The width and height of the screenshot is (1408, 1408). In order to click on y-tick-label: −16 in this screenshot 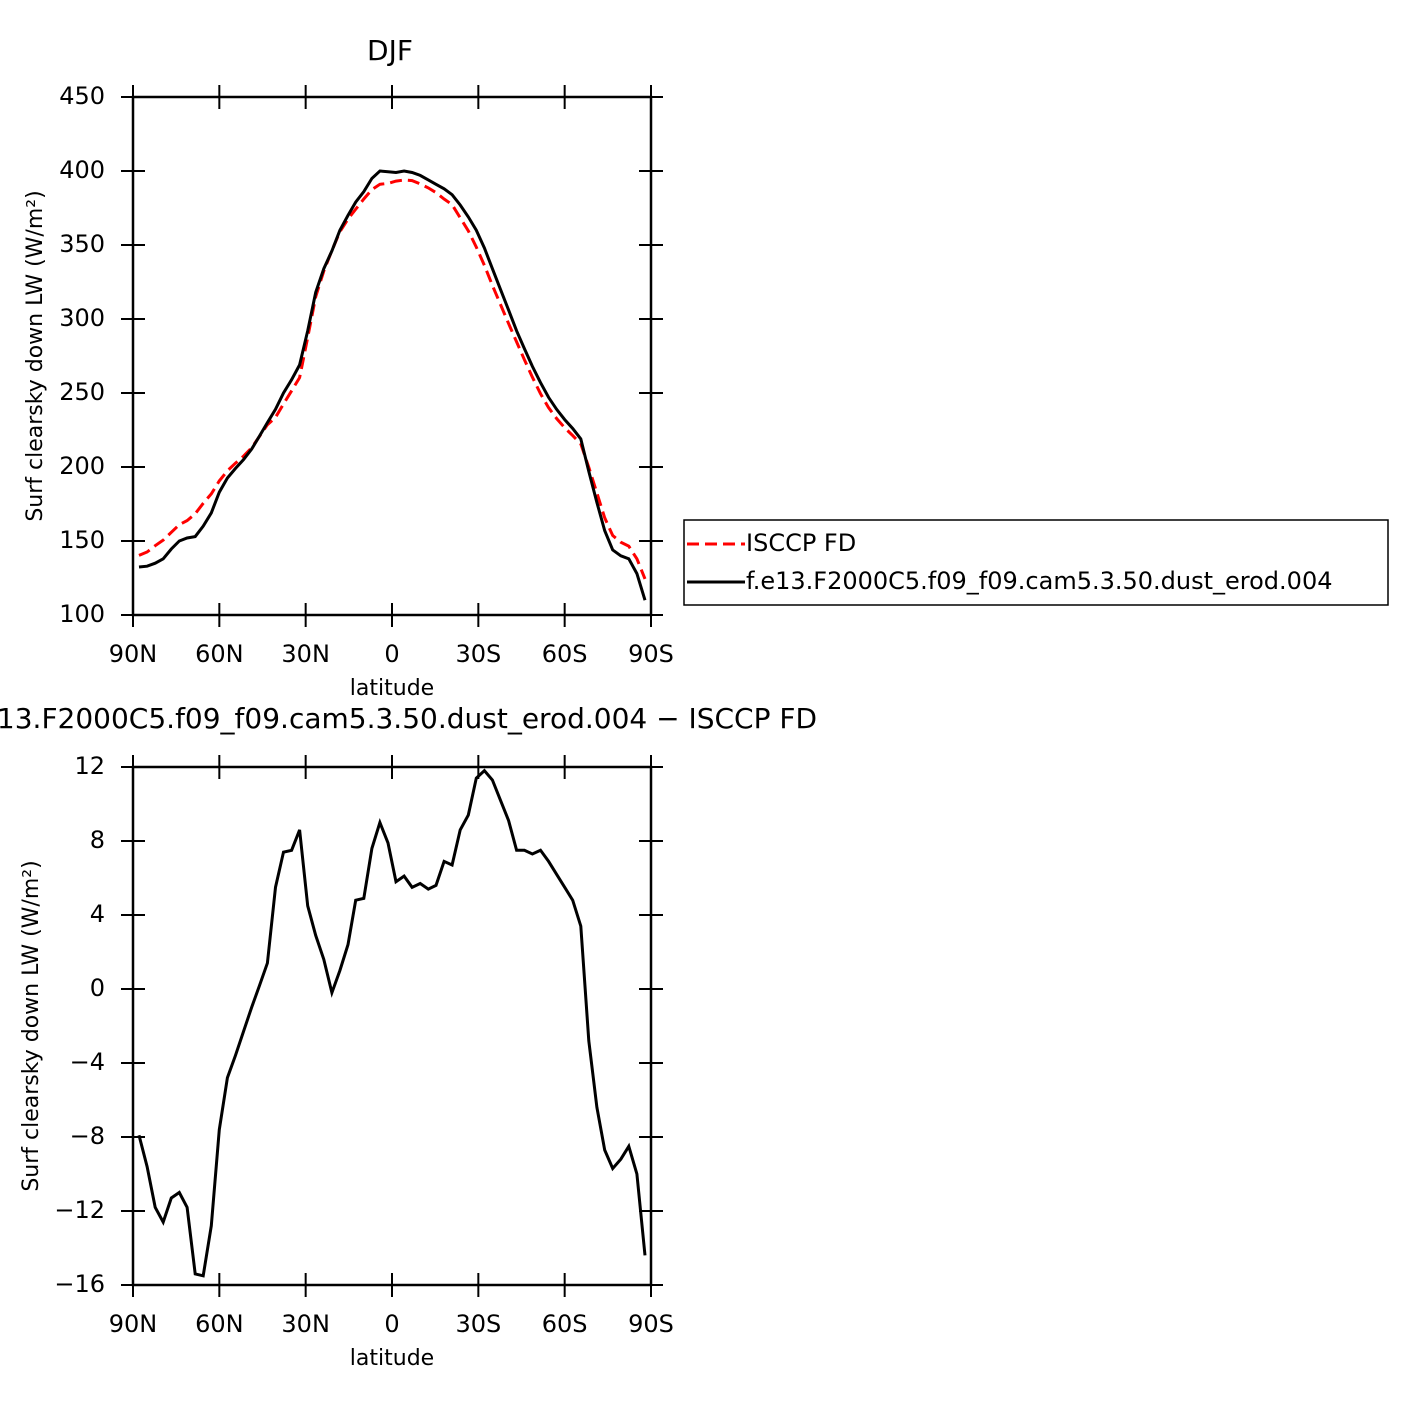, I will do `click(79, 1284)`.